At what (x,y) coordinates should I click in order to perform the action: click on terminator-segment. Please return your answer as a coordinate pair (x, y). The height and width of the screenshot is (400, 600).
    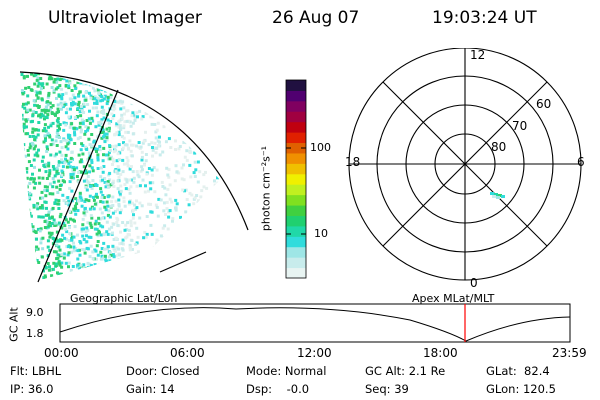
    Looking at the image, I should click on (183, 262).